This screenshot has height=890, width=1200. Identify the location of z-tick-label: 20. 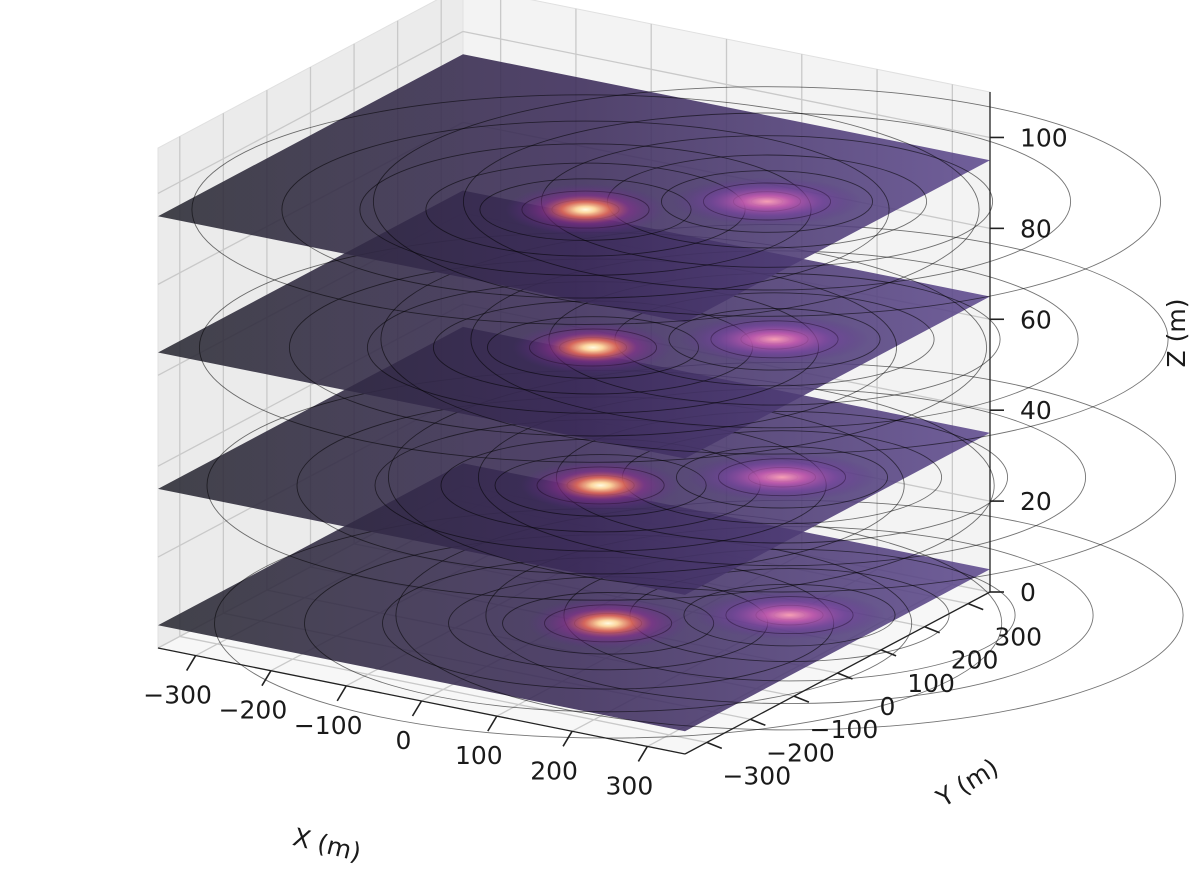
(1036, 501).